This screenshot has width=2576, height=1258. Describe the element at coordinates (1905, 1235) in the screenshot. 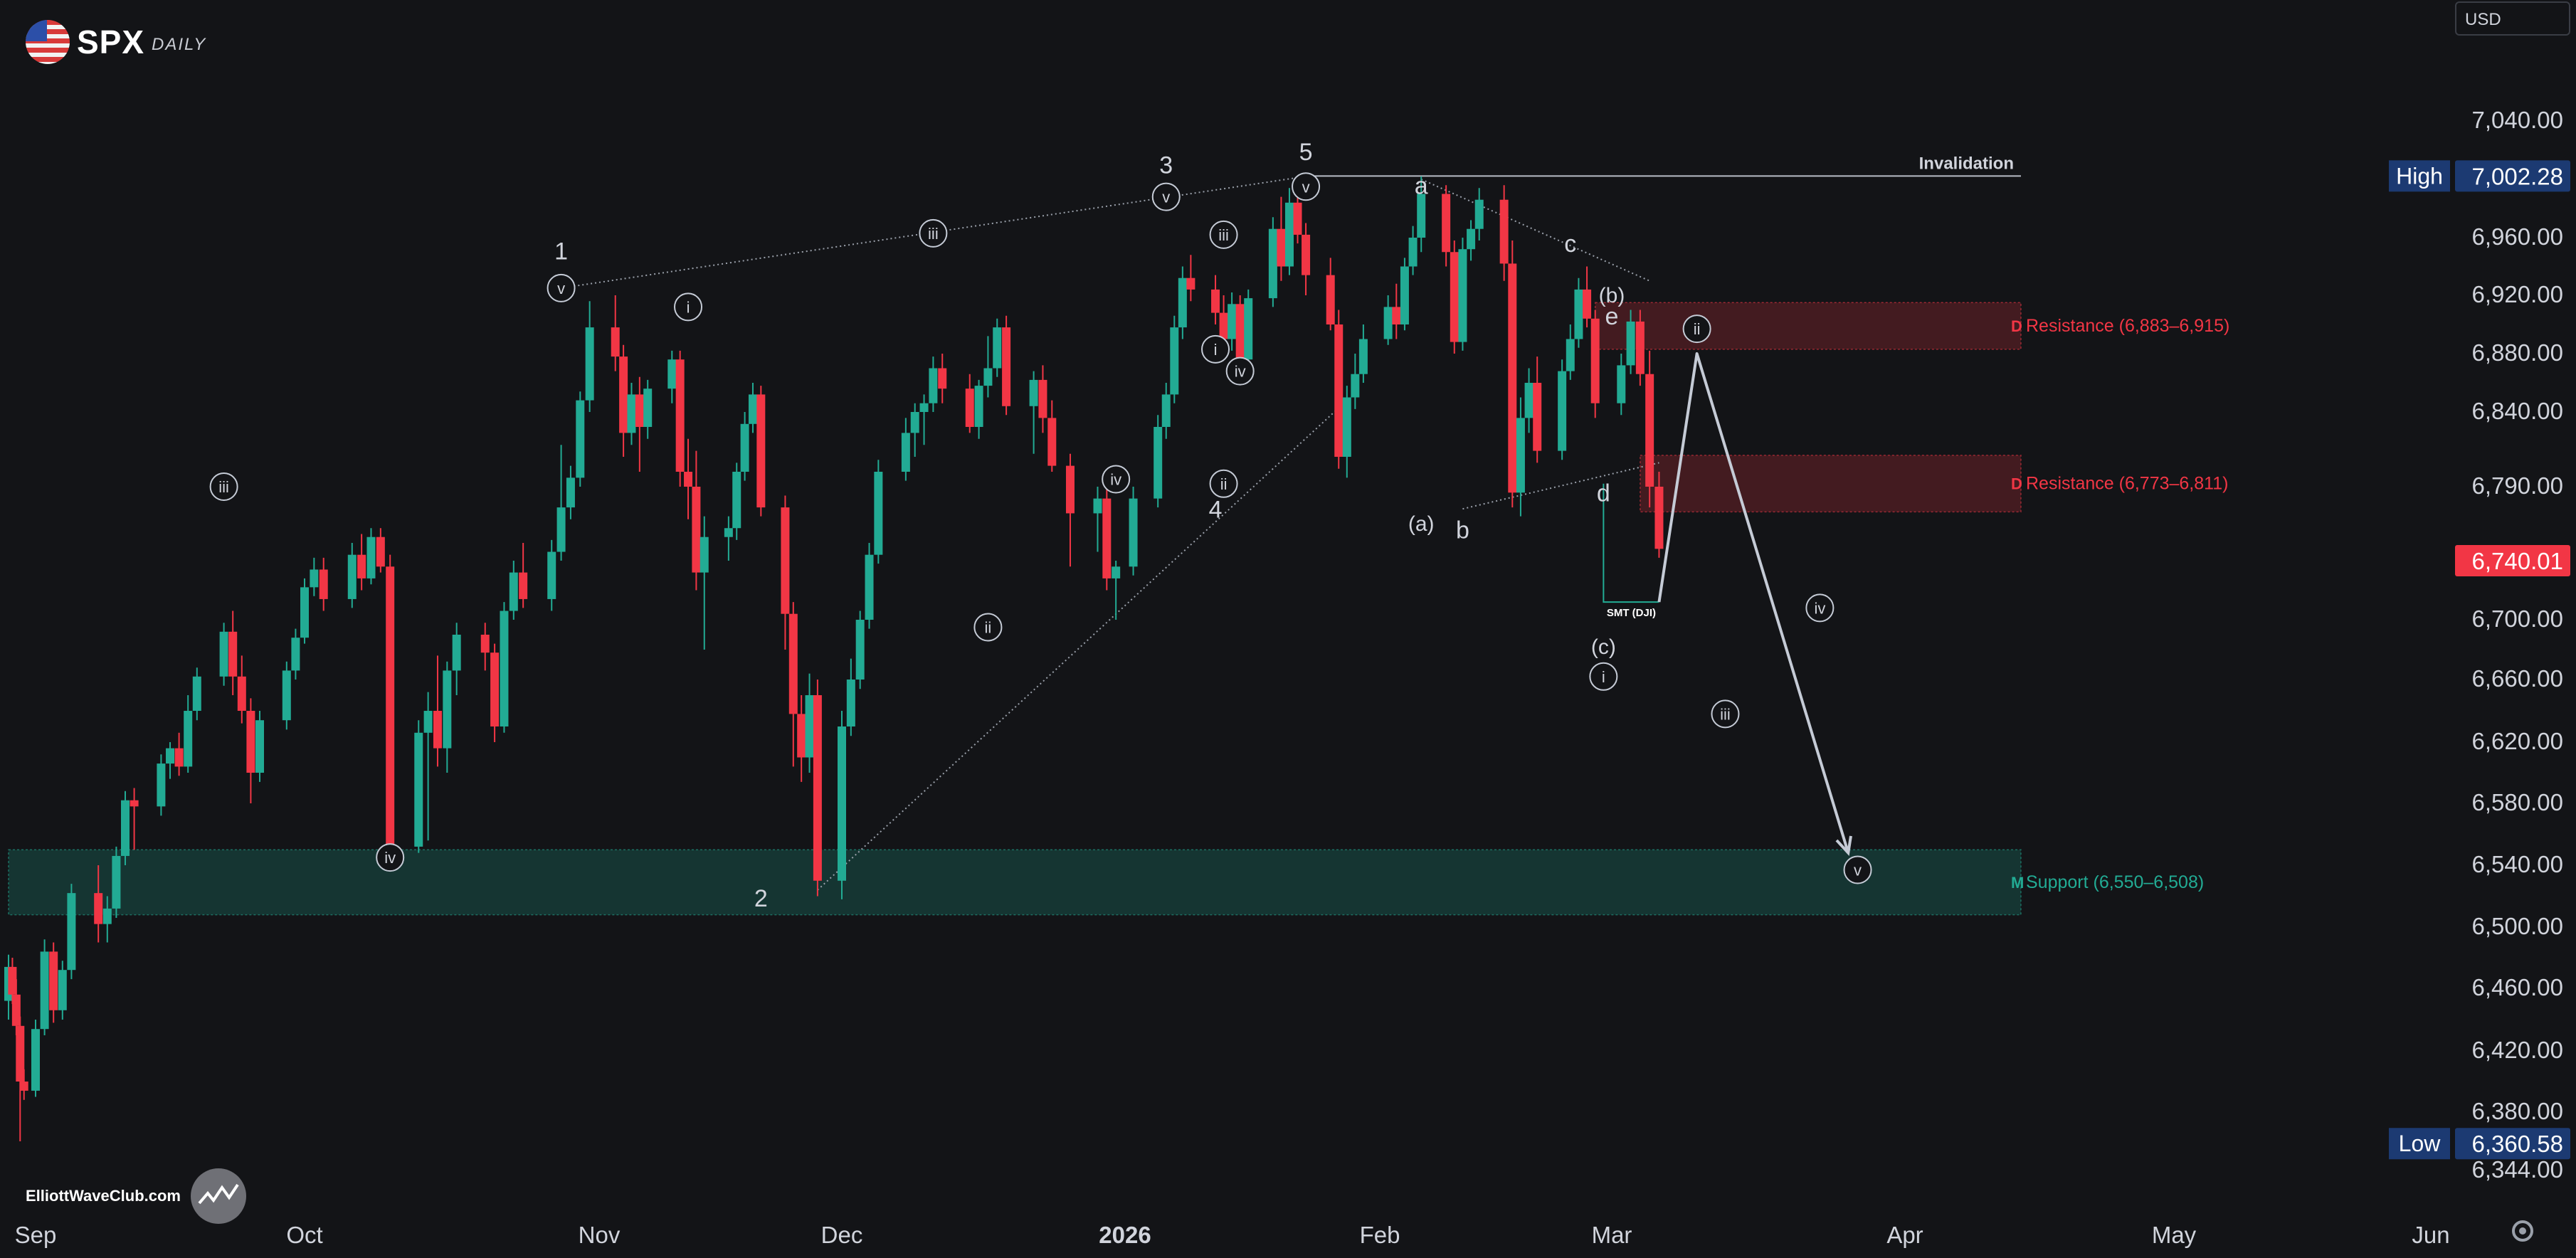

I see `x-tick-label: Apr` at that location.